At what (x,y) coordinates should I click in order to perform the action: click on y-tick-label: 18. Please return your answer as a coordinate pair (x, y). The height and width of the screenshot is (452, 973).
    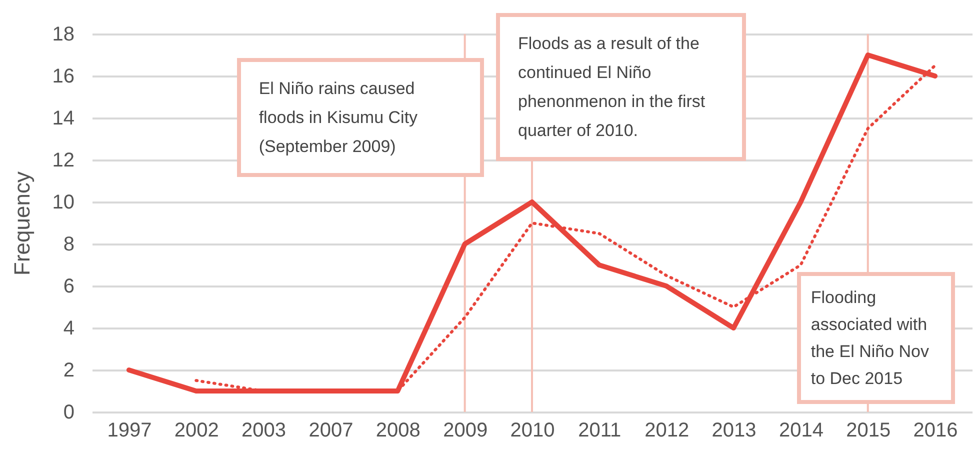
    Looking at the image, I should click on (63, 35).